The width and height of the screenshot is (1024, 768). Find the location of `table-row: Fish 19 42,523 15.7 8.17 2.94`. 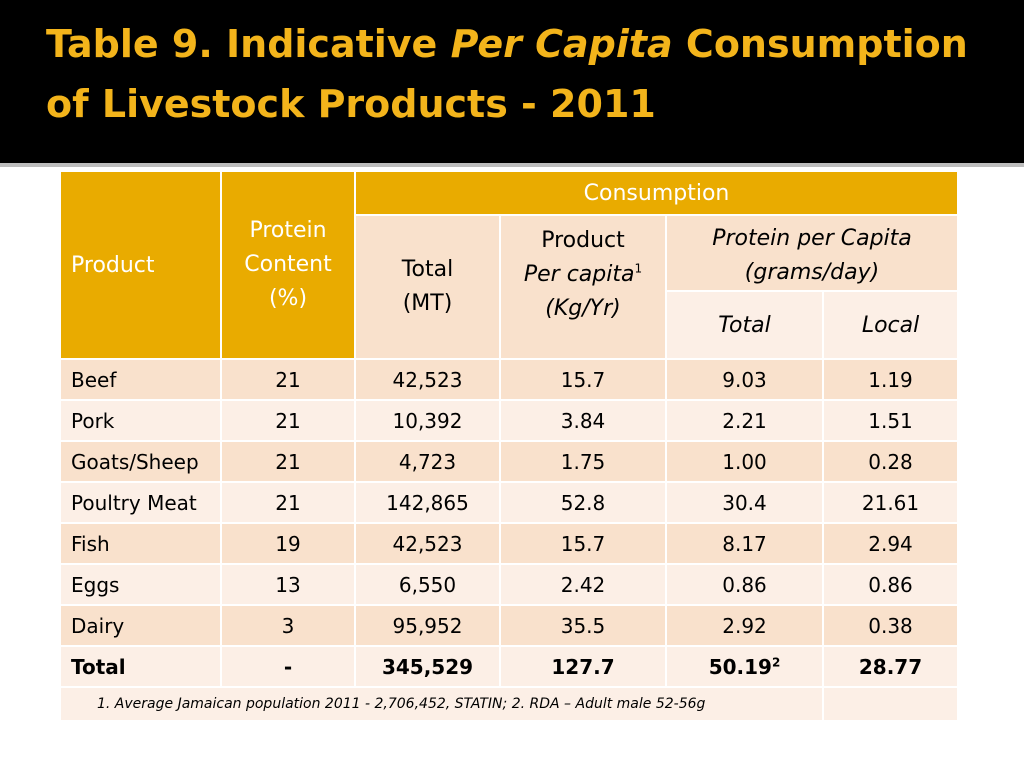

table-row: Fish 19 42,523 15.7 8.17 2.94 is located at coordinates (509, 543).